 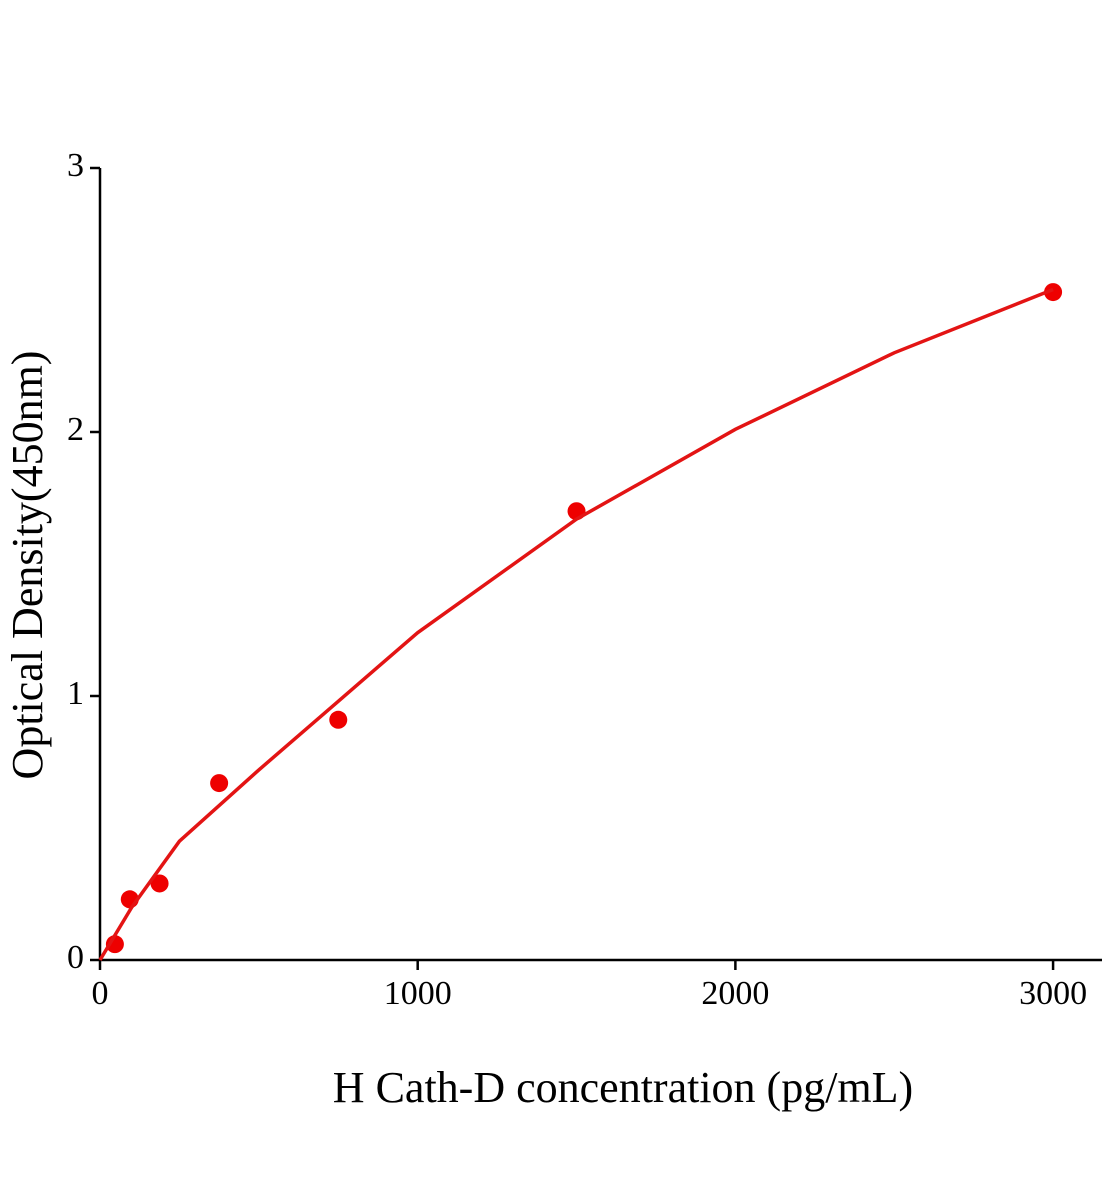 I want to click on y-tick-label: 3, so click(x=75, y=165).